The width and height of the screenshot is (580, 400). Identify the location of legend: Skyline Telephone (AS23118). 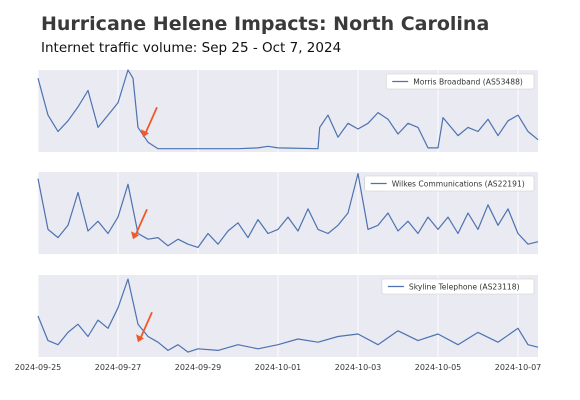
(458, 286).